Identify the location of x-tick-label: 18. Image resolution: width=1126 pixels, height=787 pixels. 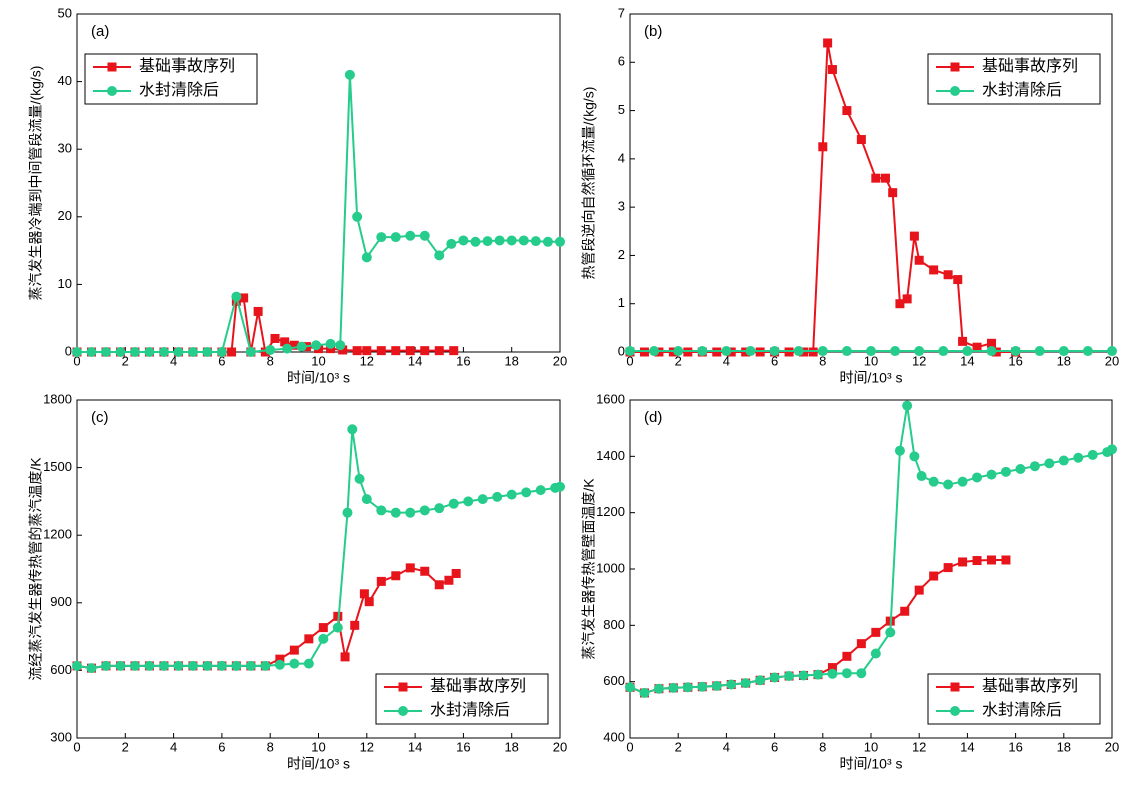
(1064, 746).